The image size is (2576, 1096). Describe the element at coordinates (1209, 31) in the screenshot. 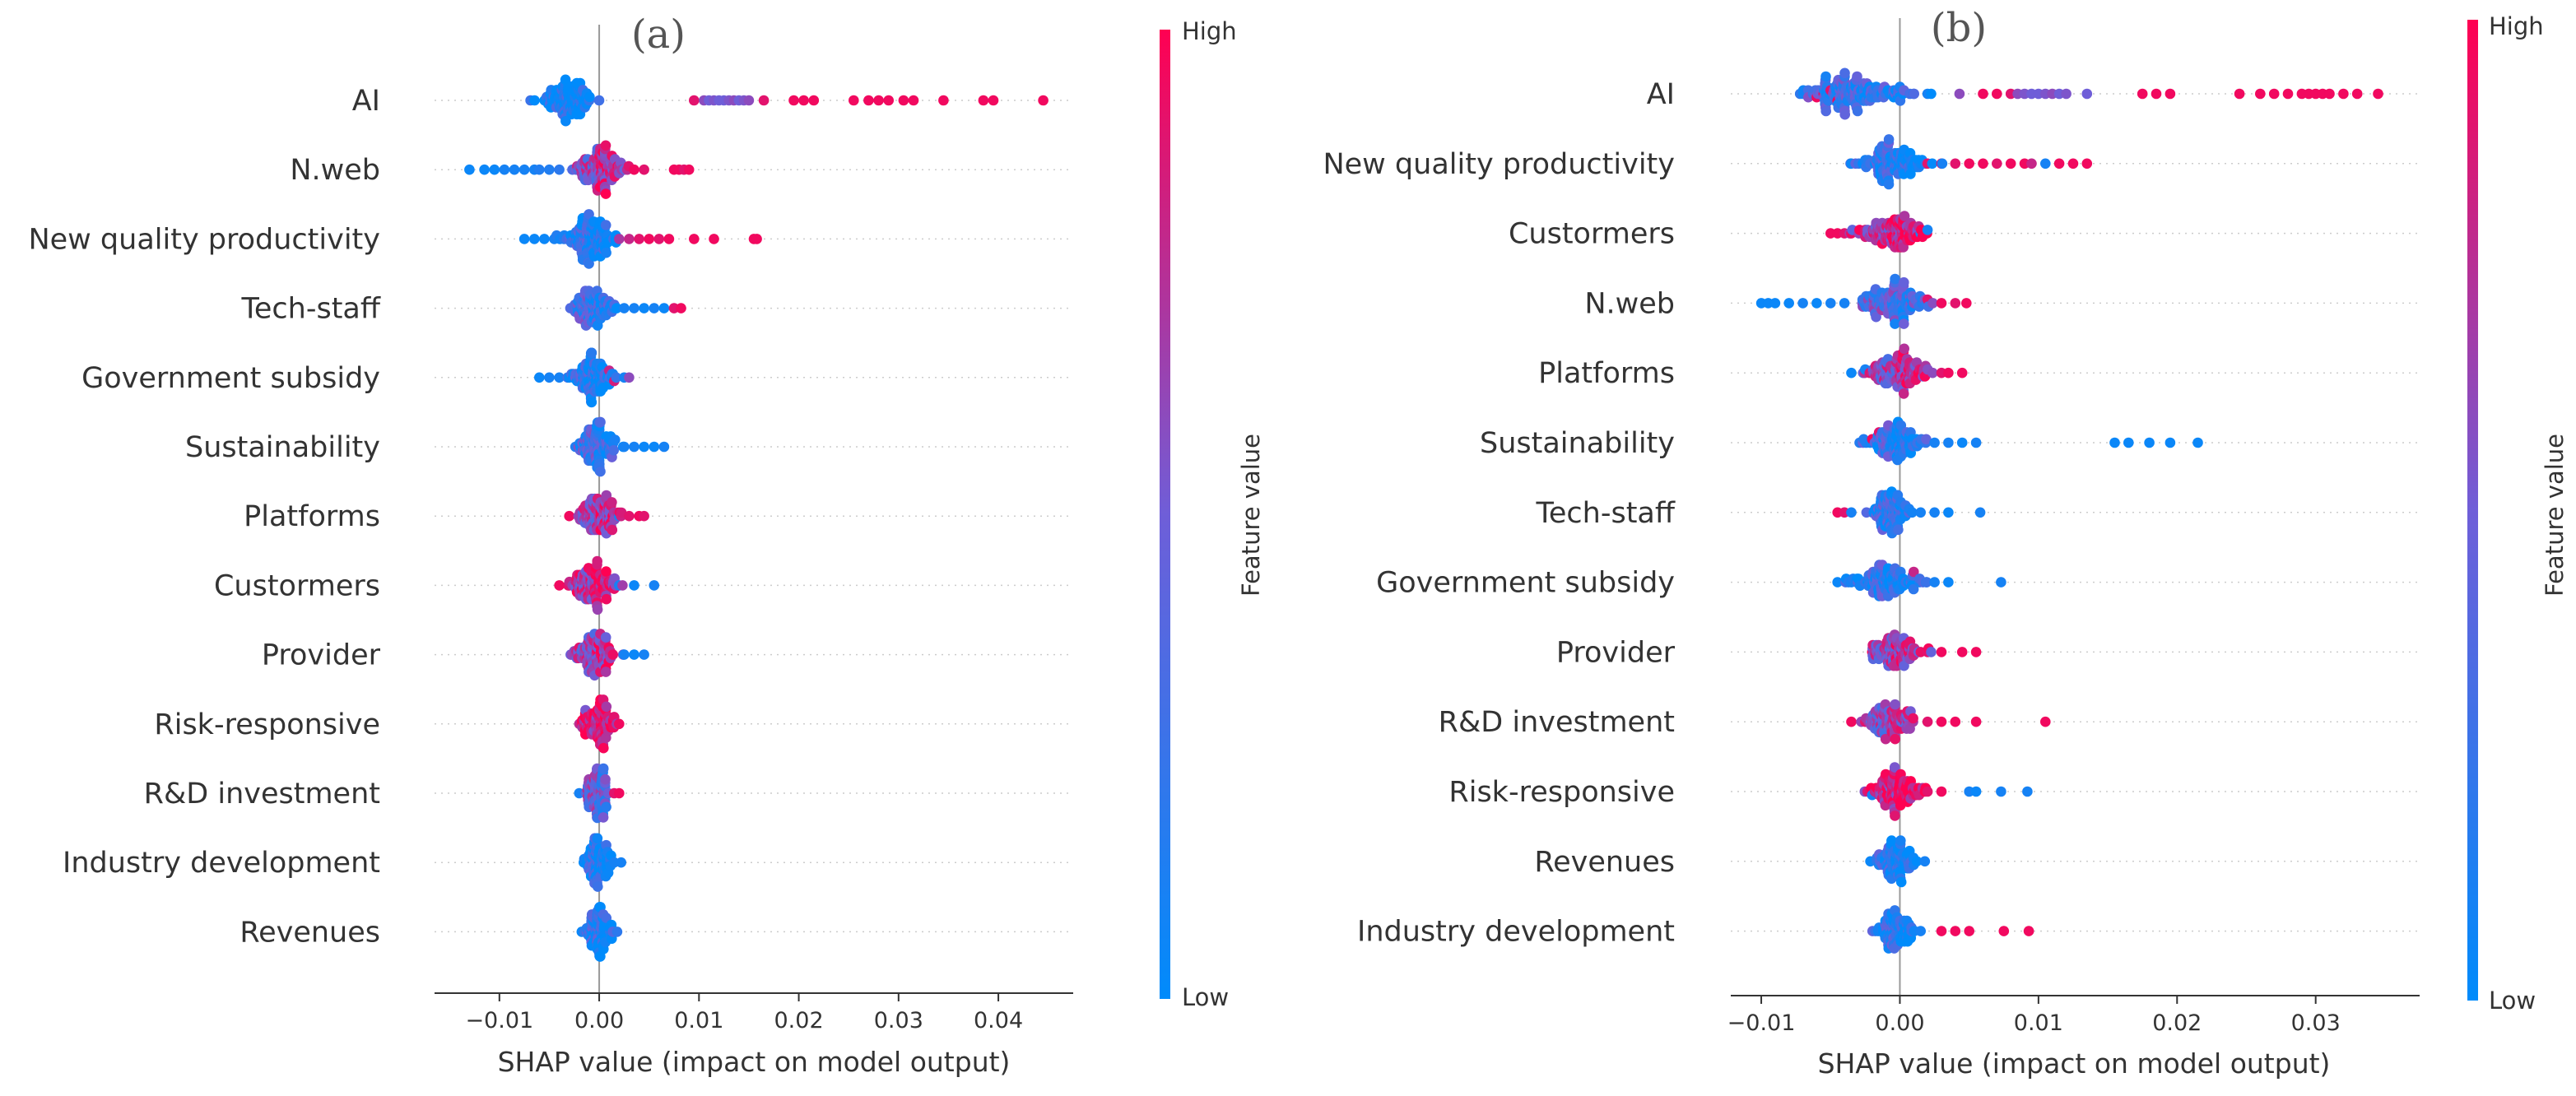

I see `panel-a-colorbar-high: High` at that location.